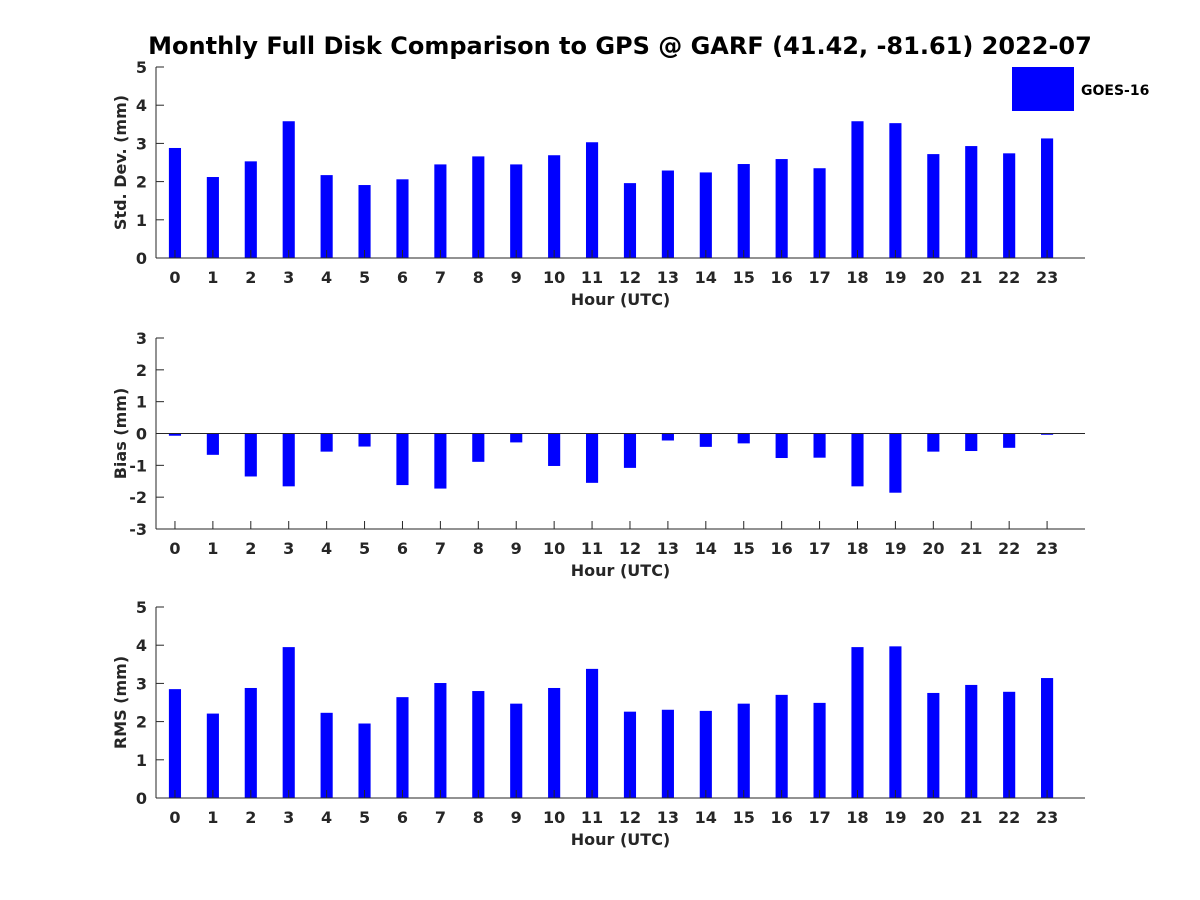 Image resolution: width=1200 pixels, height=900 pixels. Describe the element at coordinates (744, 548) in the screenshot. I see `x-tick-label: 15` at that location.